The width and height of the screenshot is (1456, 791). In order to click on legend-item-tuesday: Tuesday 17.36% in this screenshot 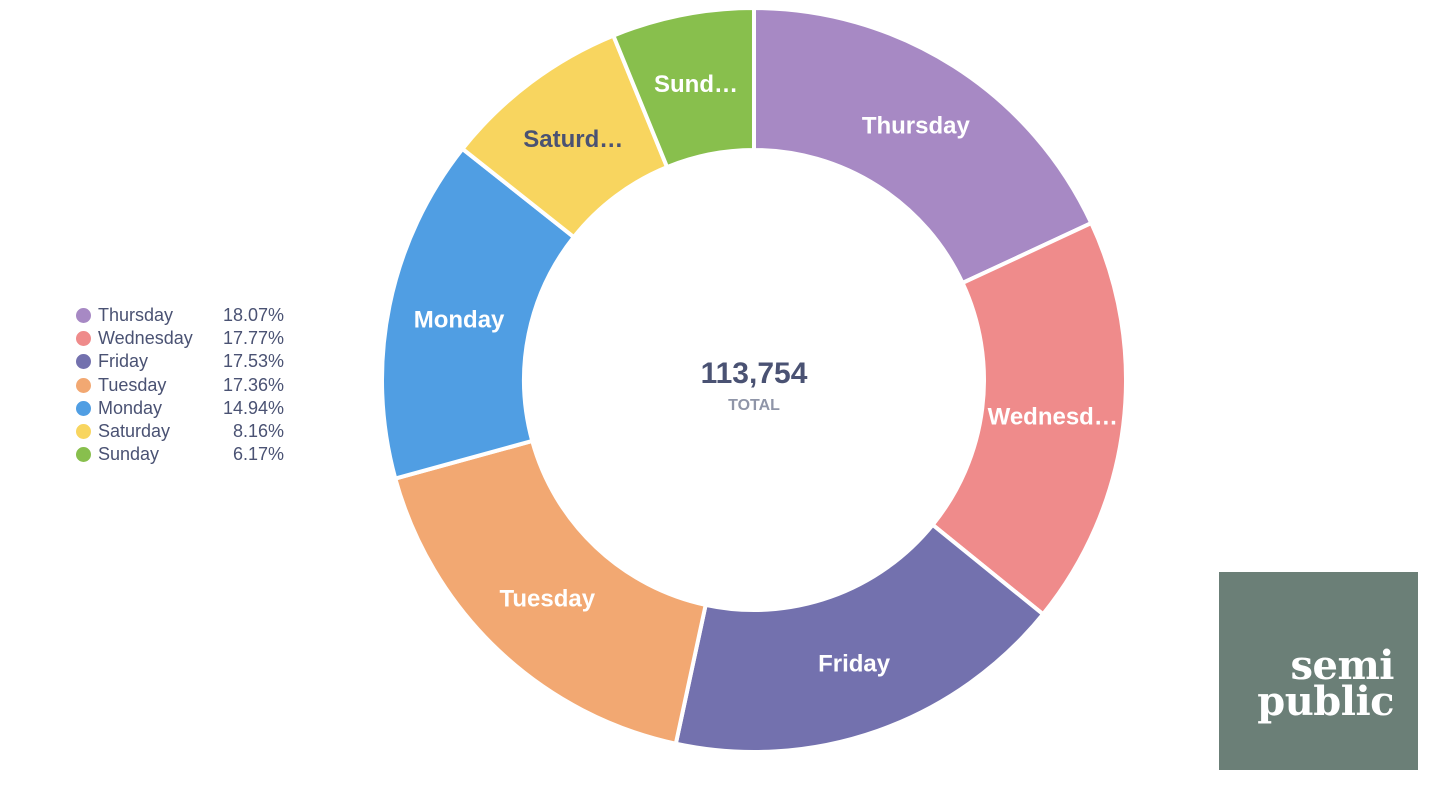, I will do `click(186, 385)`.